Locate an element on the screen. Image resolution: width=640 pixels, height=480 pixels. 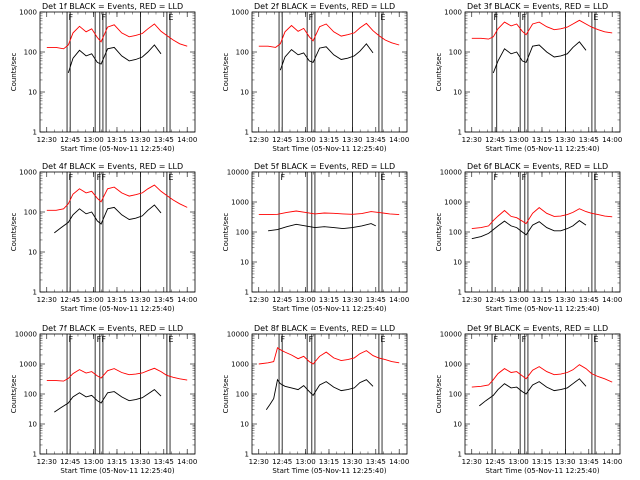
x-axis-label: Start Time (05-Nov-11 12:25:40) is located at coordinates (329, 149).